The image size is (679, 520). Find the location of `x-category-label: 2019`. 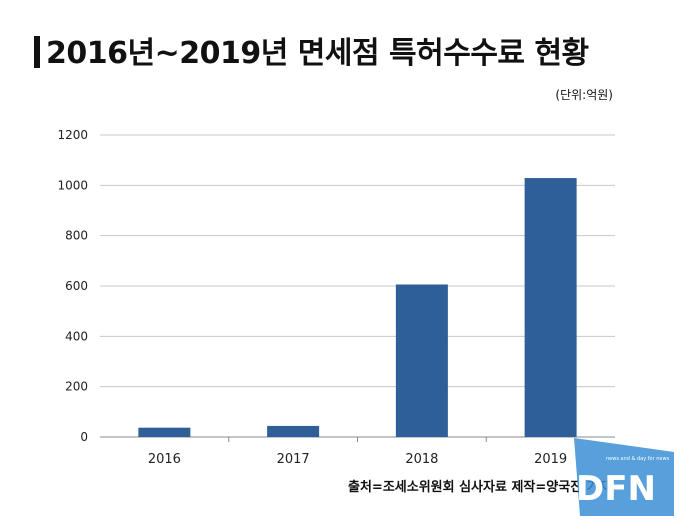

x-category-label: 2019 is located at coordinates (550, 459).